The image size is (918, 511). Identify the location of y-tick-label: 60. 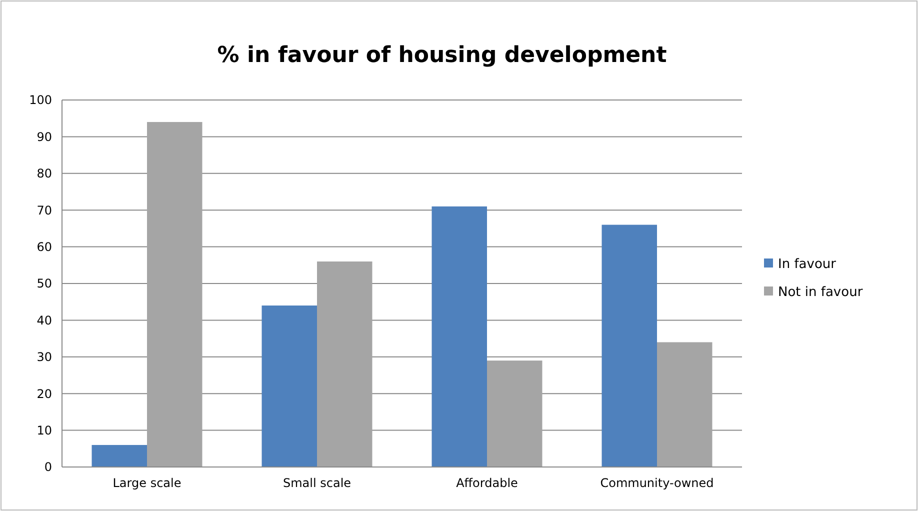
(44, 247).